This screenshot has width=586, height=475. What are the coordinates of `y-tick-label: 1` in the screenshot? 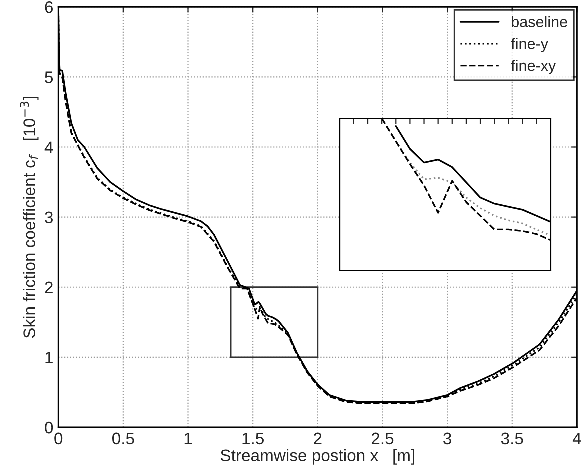 It's located at (49, 358).